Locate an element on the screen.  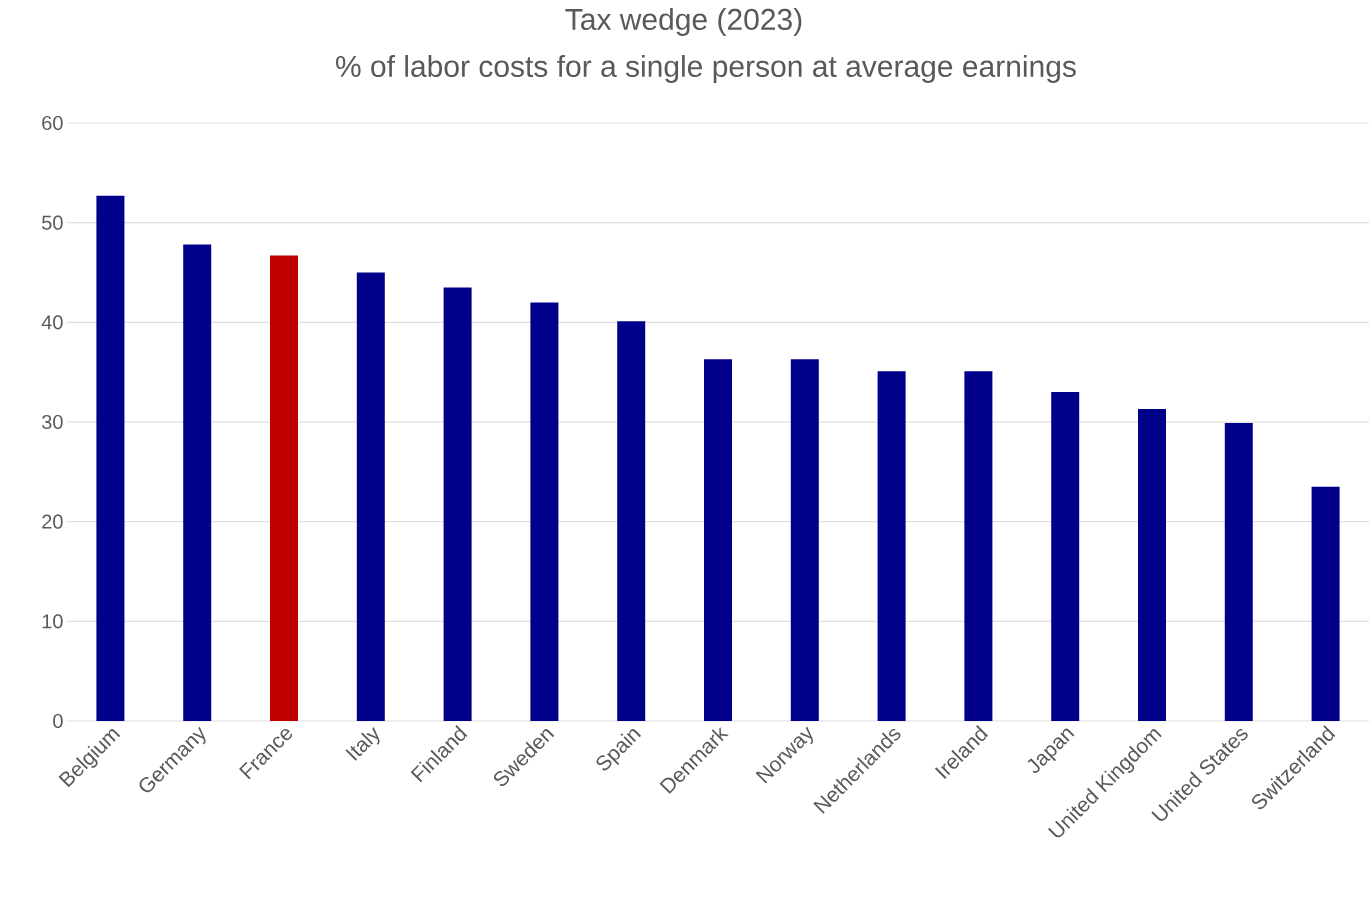
y-tick-label: 10 is located at coordinates (52, 621).